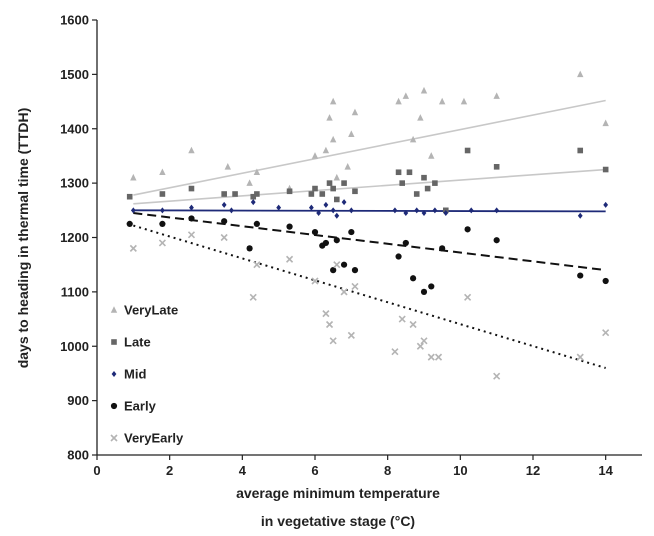 Image resolution: width=654 pixels, height=536 pixels. What do you see at coordinates (387, 470) in the screenshot?
I see `x-tick-label: 8` at bounding box center [387, 470].